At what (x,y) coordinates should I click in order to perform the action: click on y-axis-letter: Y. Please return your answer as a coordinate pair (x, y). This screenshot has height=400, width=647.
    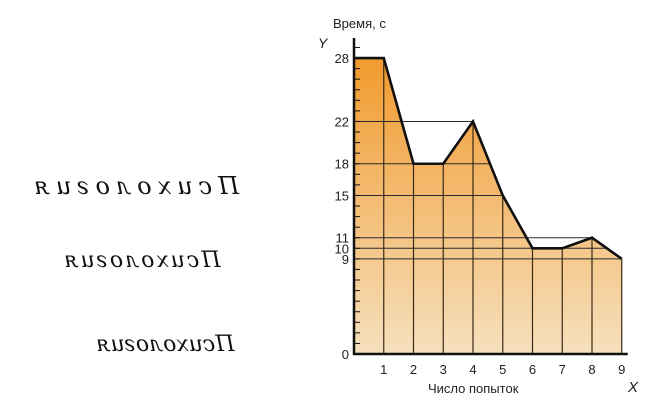
    Looking at the image, I should click on (323, 43).